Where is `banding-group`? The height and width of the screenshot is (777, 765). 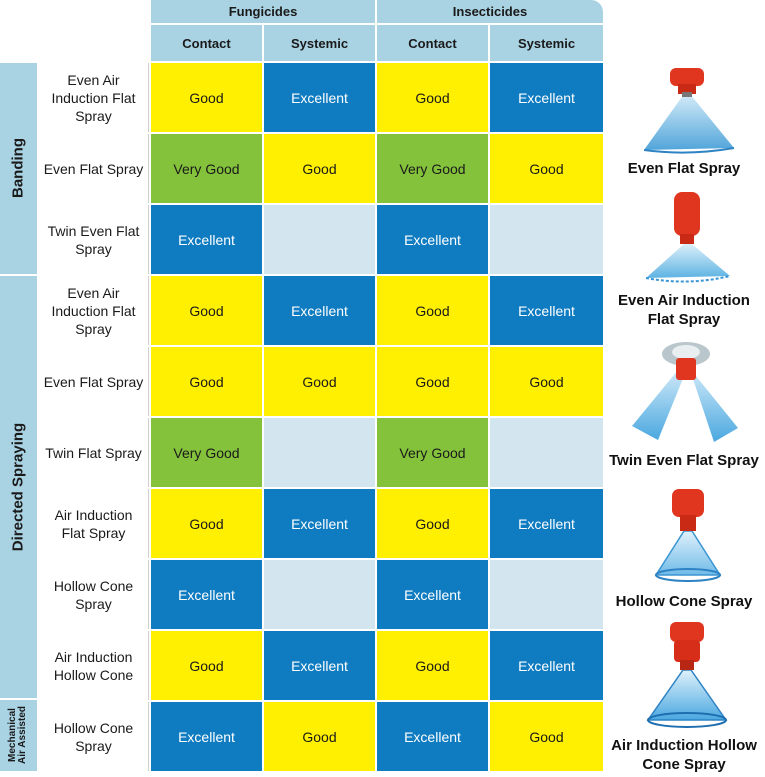 banding-group is located at coordinates (18, 168).